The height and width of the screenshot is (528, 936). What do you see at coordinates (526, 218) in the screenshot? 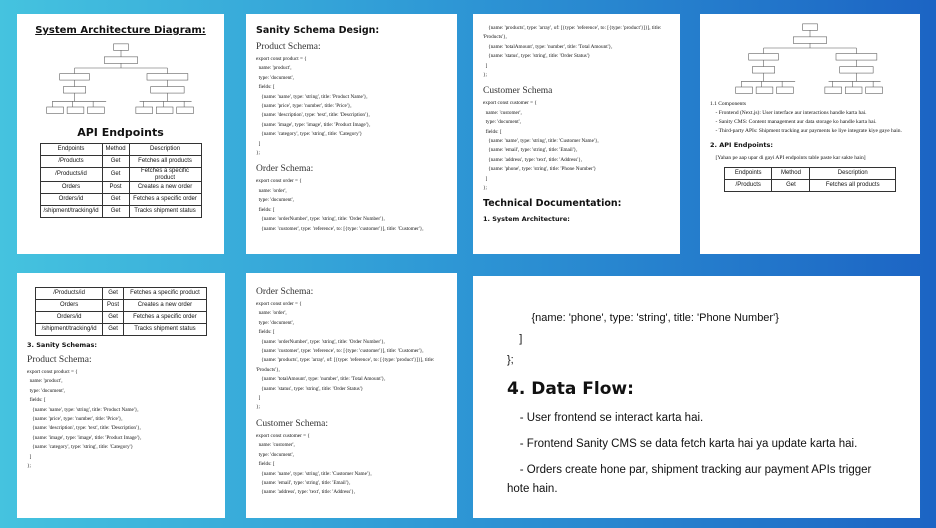
I see `heading: 1. System Architecture:` at bounding box center [526, 218].